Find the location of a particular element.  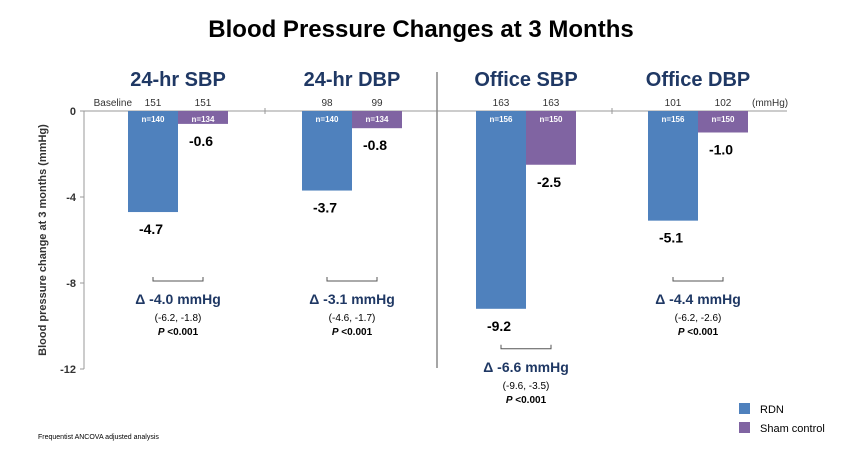

value-label: -9.2 is located at coordinates (499, 326).